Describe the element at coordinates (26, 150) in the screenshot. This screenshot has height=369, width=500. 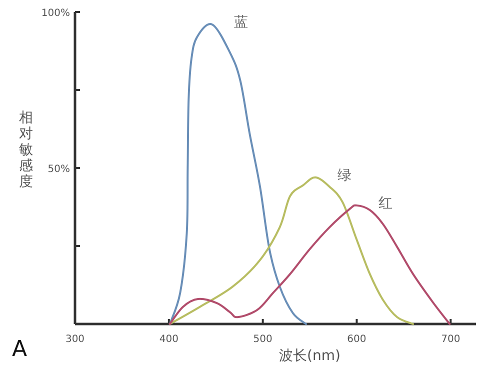
I see `y-axis-title: 相对敏感度` at that location.